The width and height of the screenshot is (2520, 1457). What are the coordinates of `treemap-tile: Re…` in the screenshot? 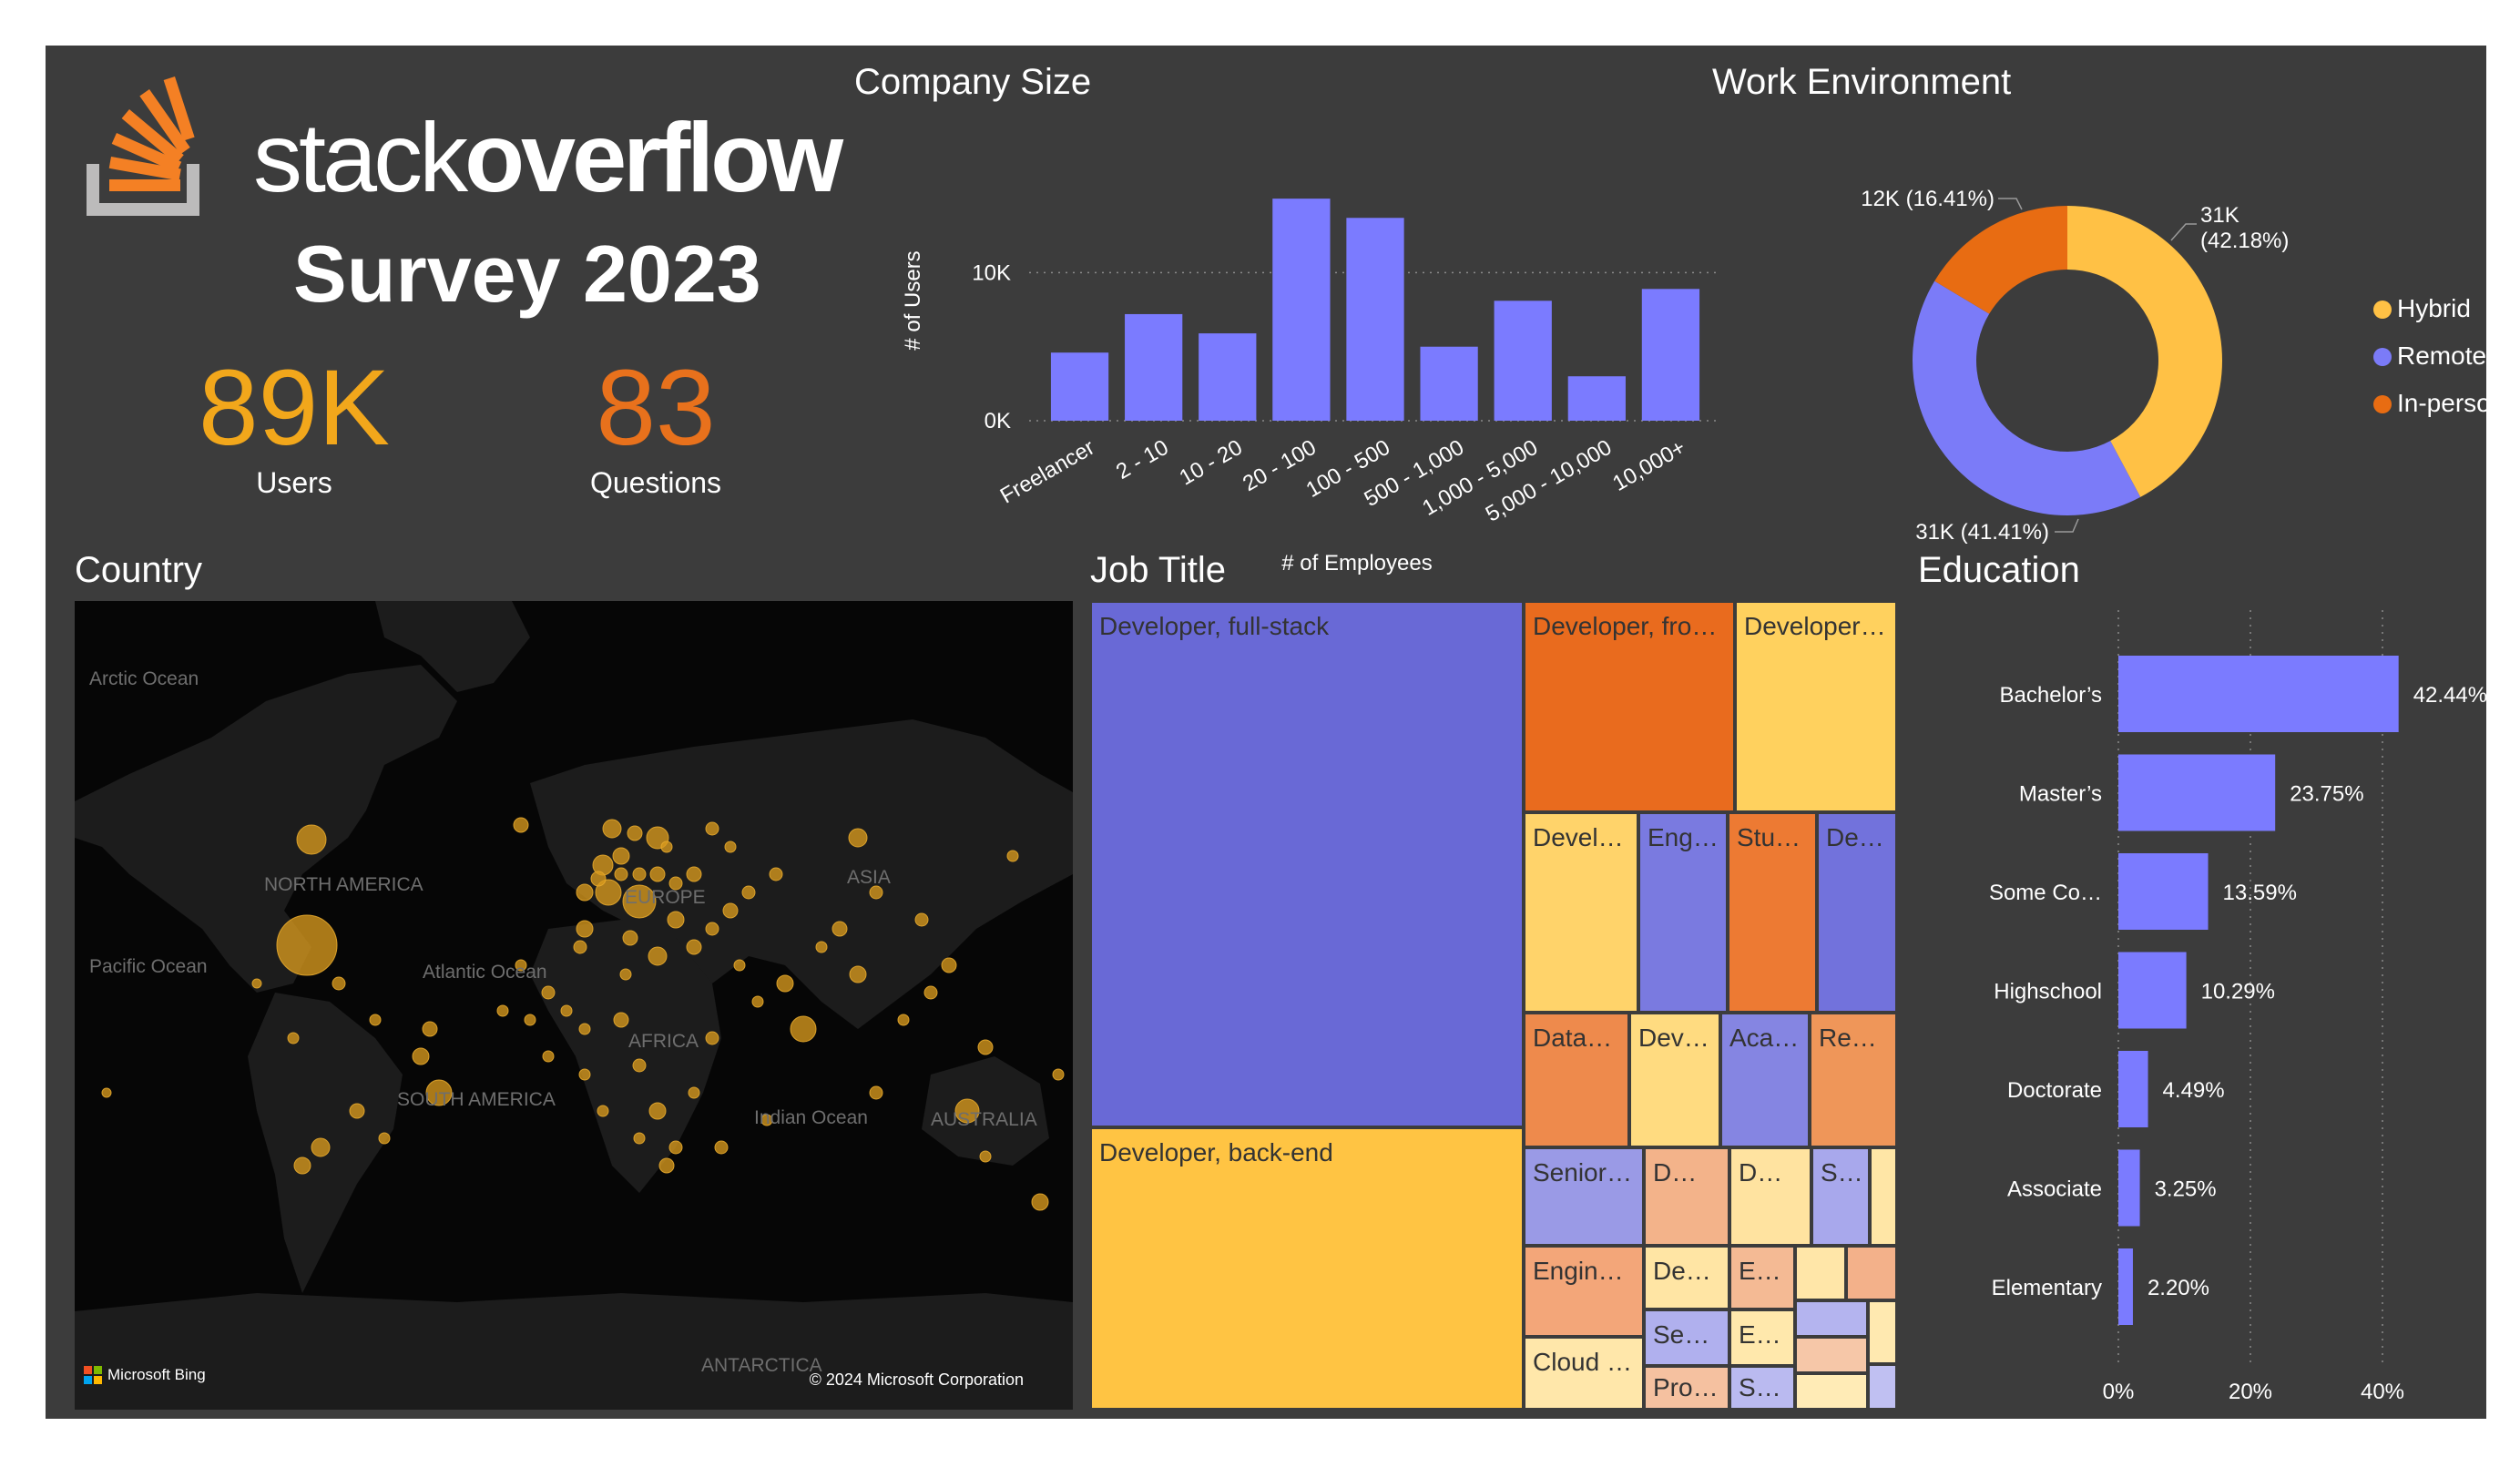 It's located at (1853, 1080).